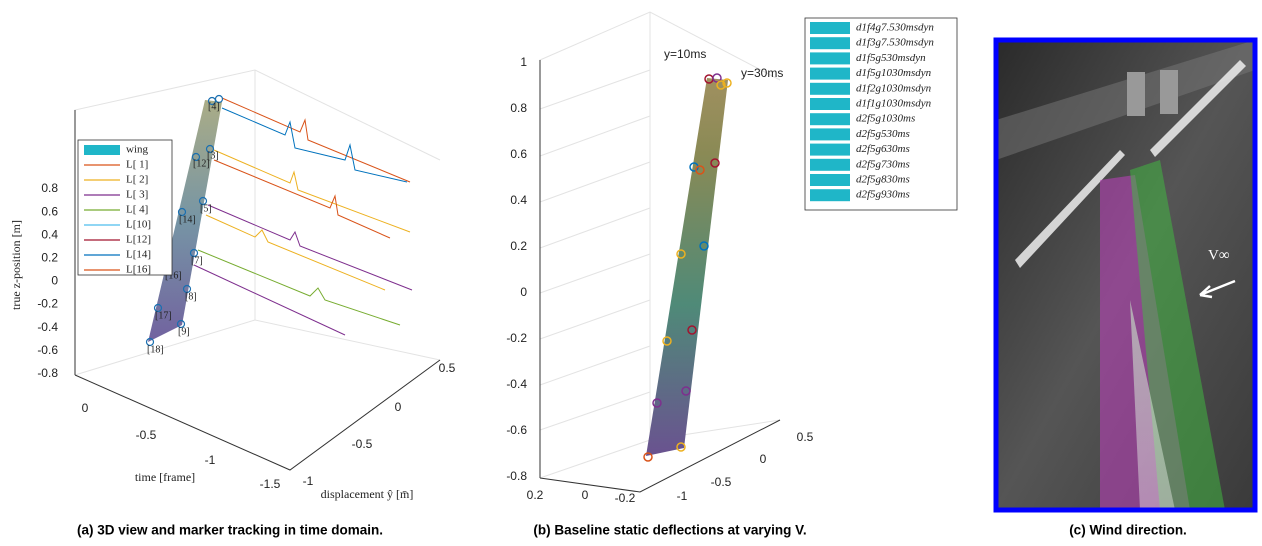 This screenshot has width=1262, height=546. I want to click on x-tick-label: -1, so click(210, 460).